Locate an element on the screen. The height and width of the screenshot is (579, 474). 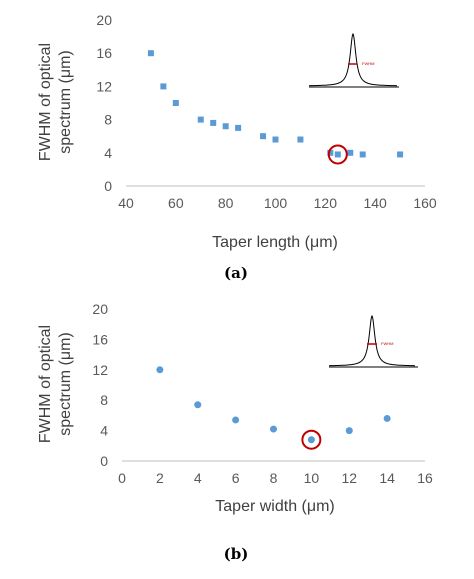
panel-a-x-axis-title: Taper length (μm) is located at coordinates (275, 242).